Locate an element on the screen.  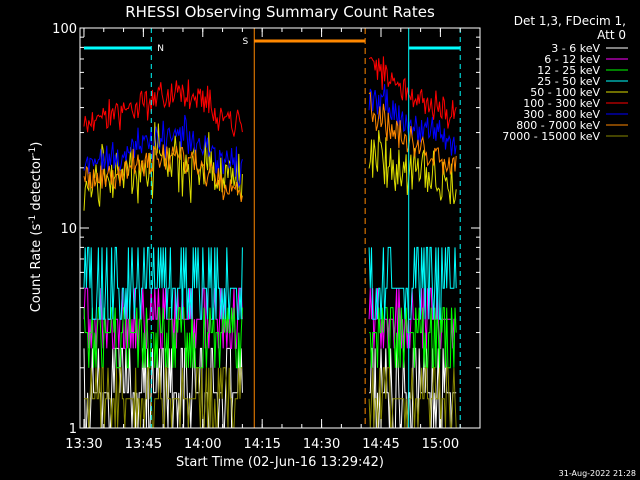
x-tick-label: 14:45 is located at coordinates (380, 444).